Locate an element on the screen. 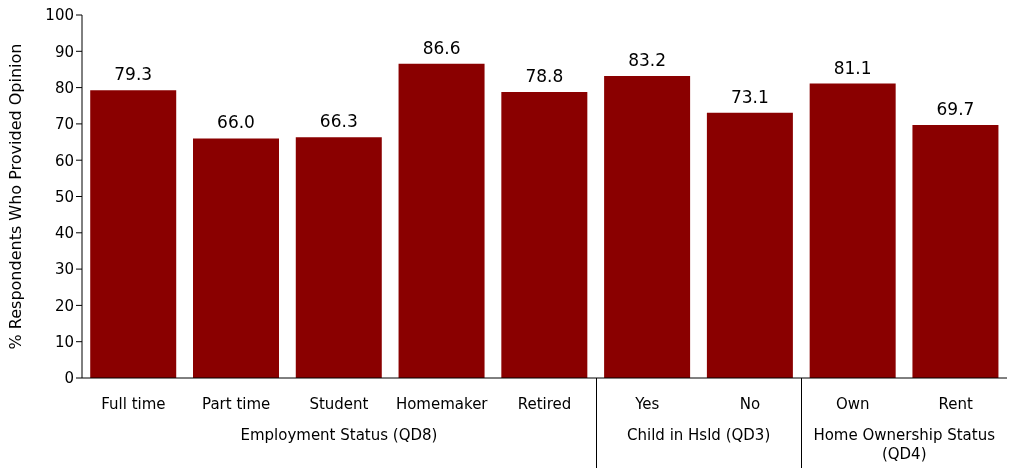 Image resolution: width=1015 pixels, height=471 pixels. x-tick-label: Rent is located at coordinates (955, 403).